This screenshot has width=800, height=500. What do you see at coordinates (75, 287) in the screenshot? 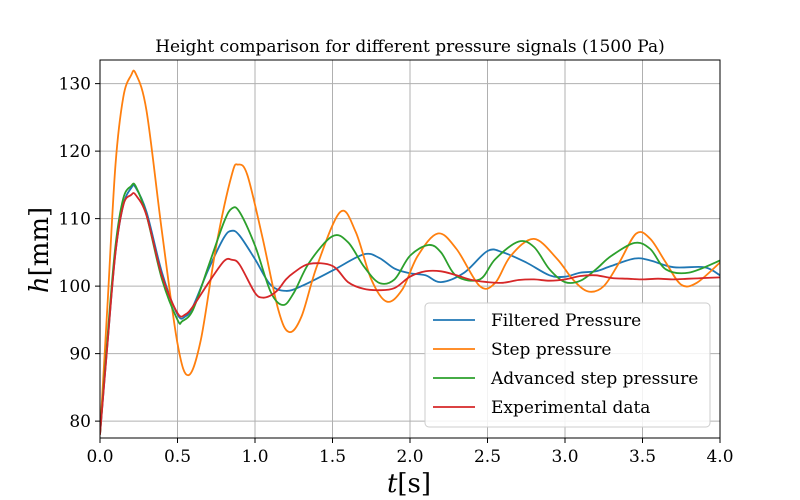
I see `y-tick-label: 100` at bounding box center [75, 287].